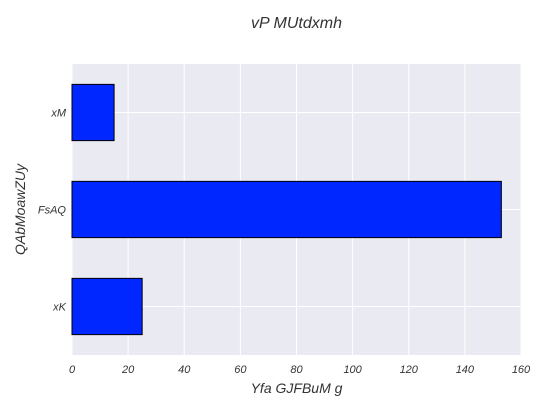 The image size is (544, 408). What do you see at coordinates (240, 370) in the screenshot?
I see `x-tick-label: 60` at bounding box center [240, 370].